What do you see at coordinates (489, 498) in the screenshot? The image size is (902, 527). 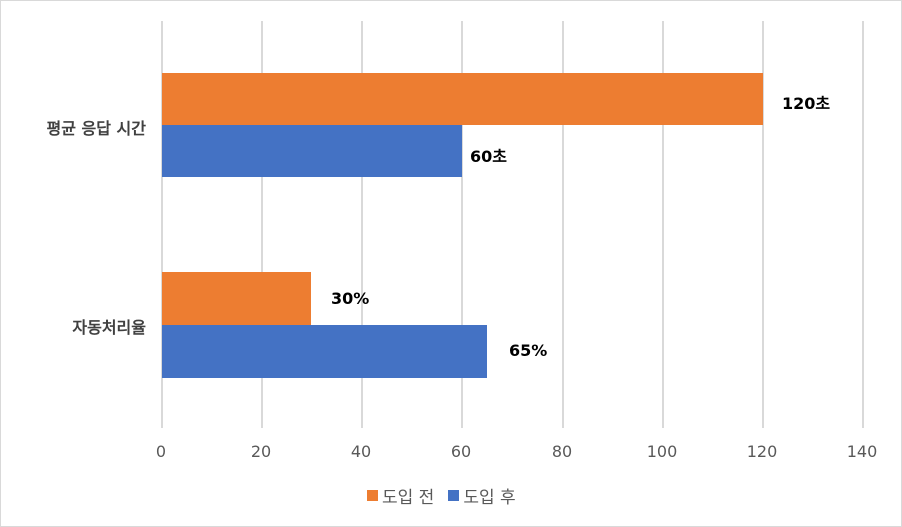 I see `legend-label-after: 도입 후` at bounding box center [489, 498].